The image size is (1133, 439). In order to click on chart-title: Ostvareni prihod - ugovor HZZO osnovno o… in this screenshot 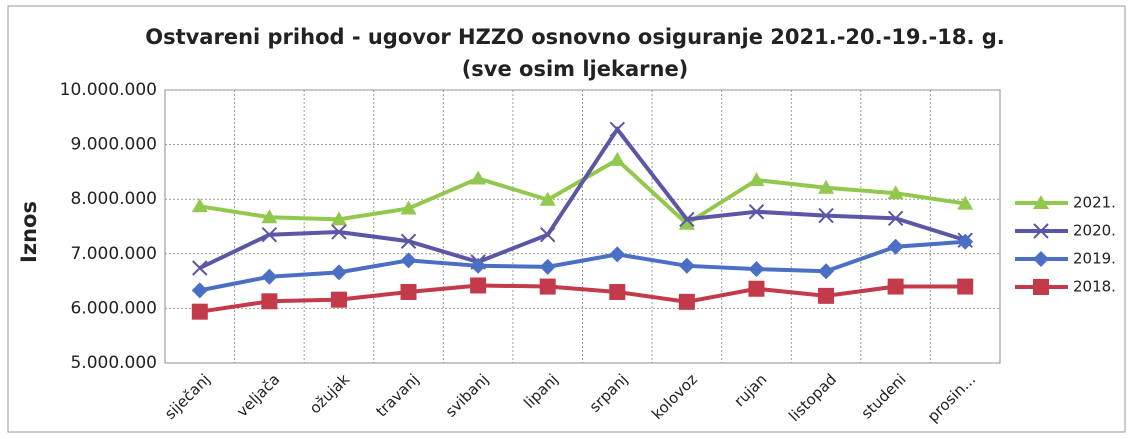, I will do `click(575, 37)`.